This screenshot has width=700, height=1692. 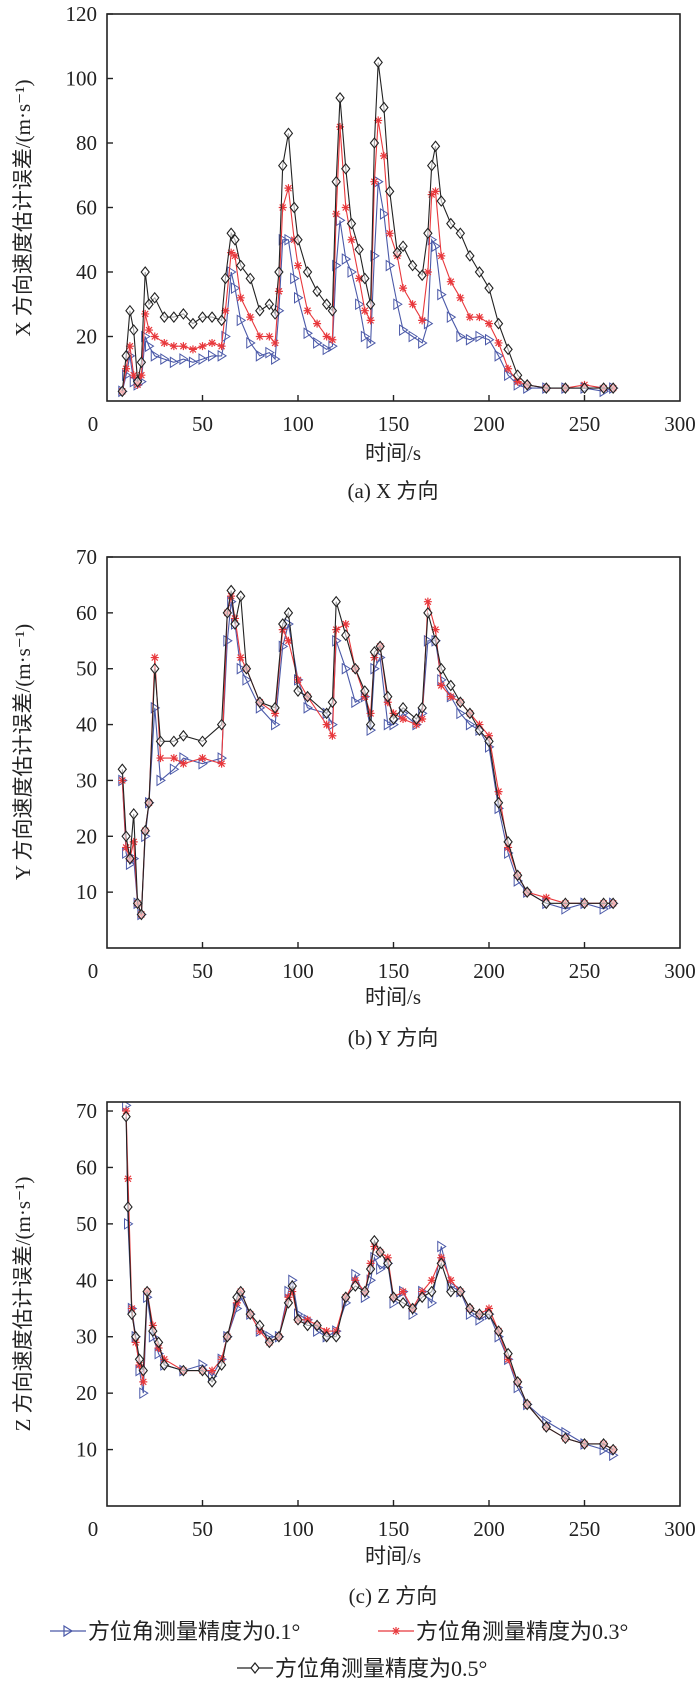 What do you see at coordinates (86, 892) in the screenshot?
I see `y-tick-label: 10` at bounding box center [86, 892].